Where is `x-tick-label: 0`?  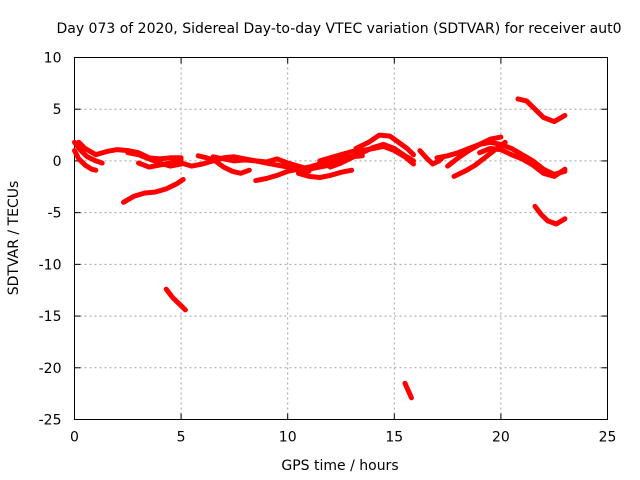
x-tick-label: 0 is located at coordinates (74, 438).